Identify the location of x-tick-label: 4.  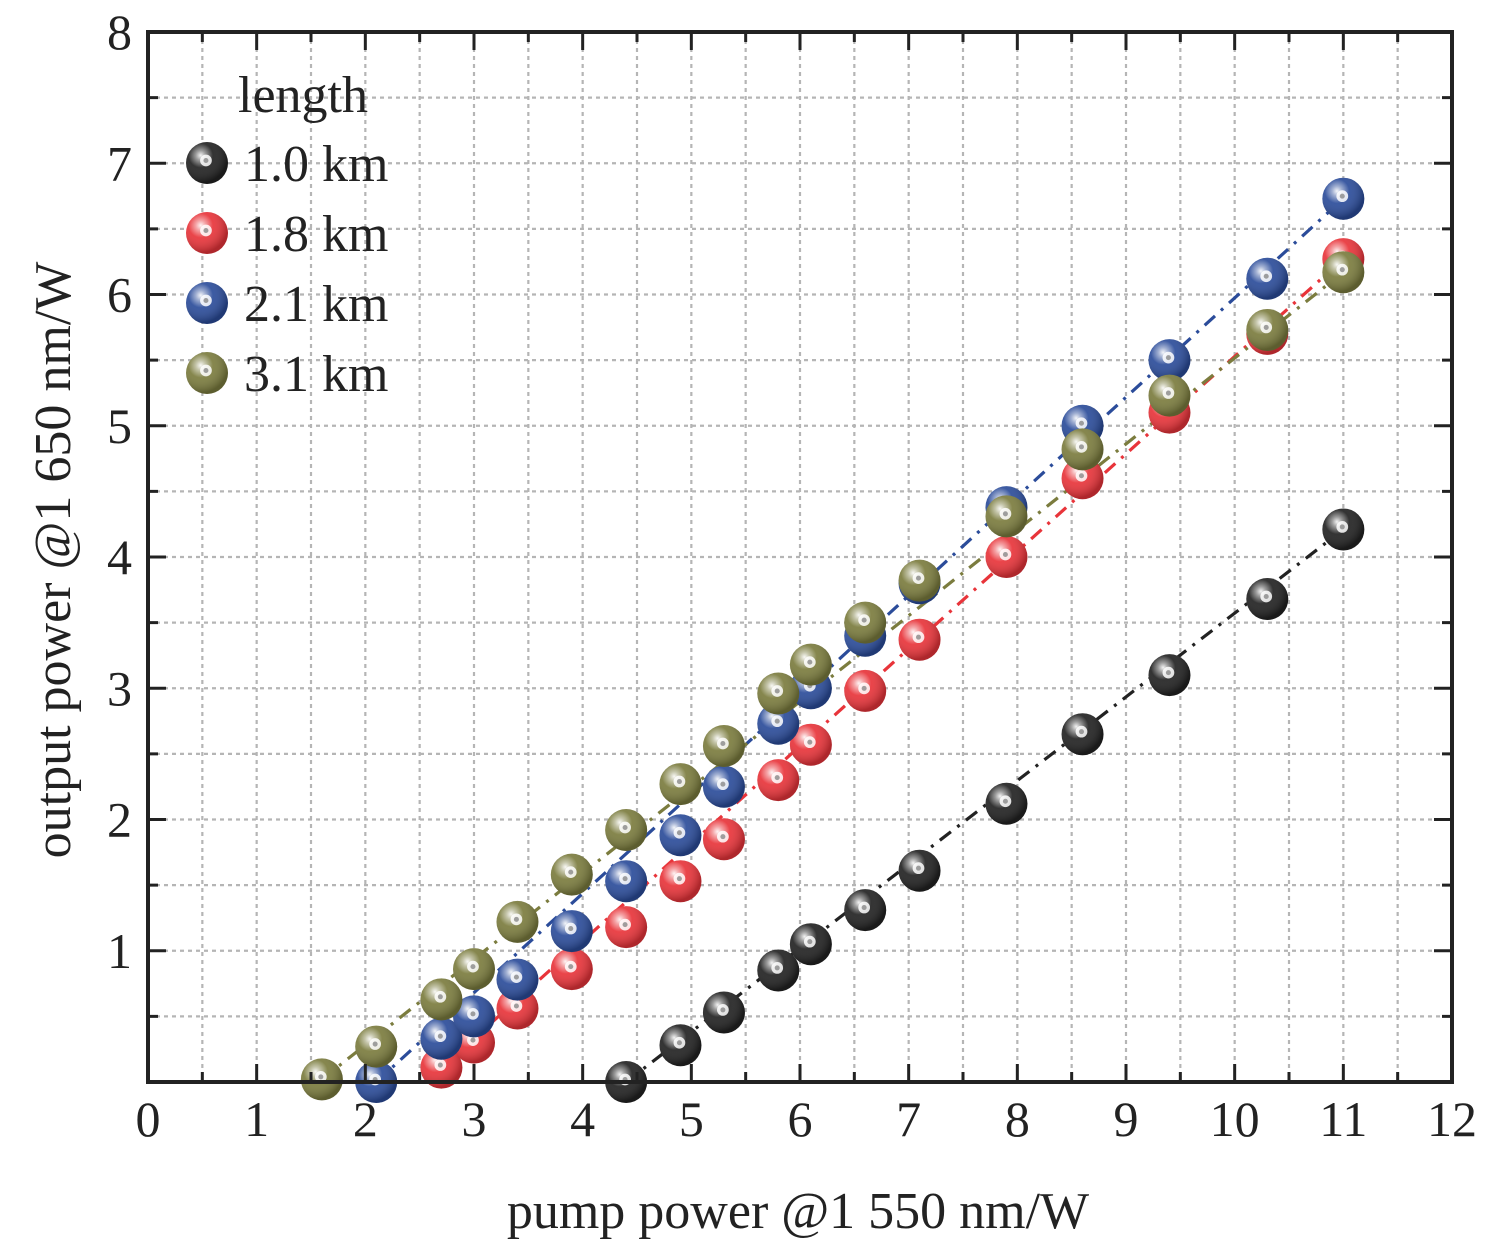
(582, 1119).